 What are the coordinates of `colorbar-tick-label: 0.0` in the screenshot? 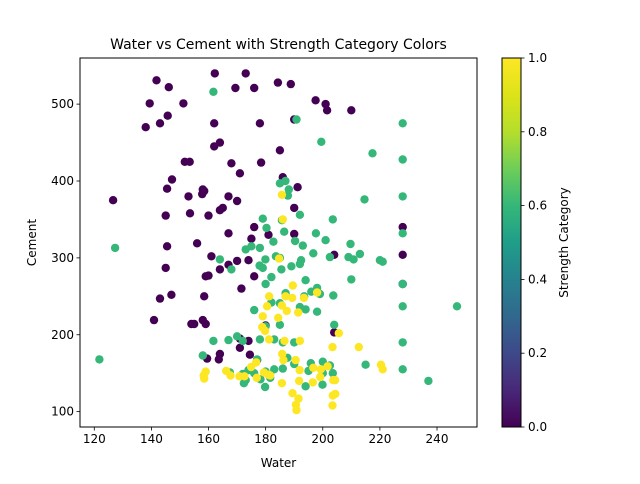 It's located at (537, 427).